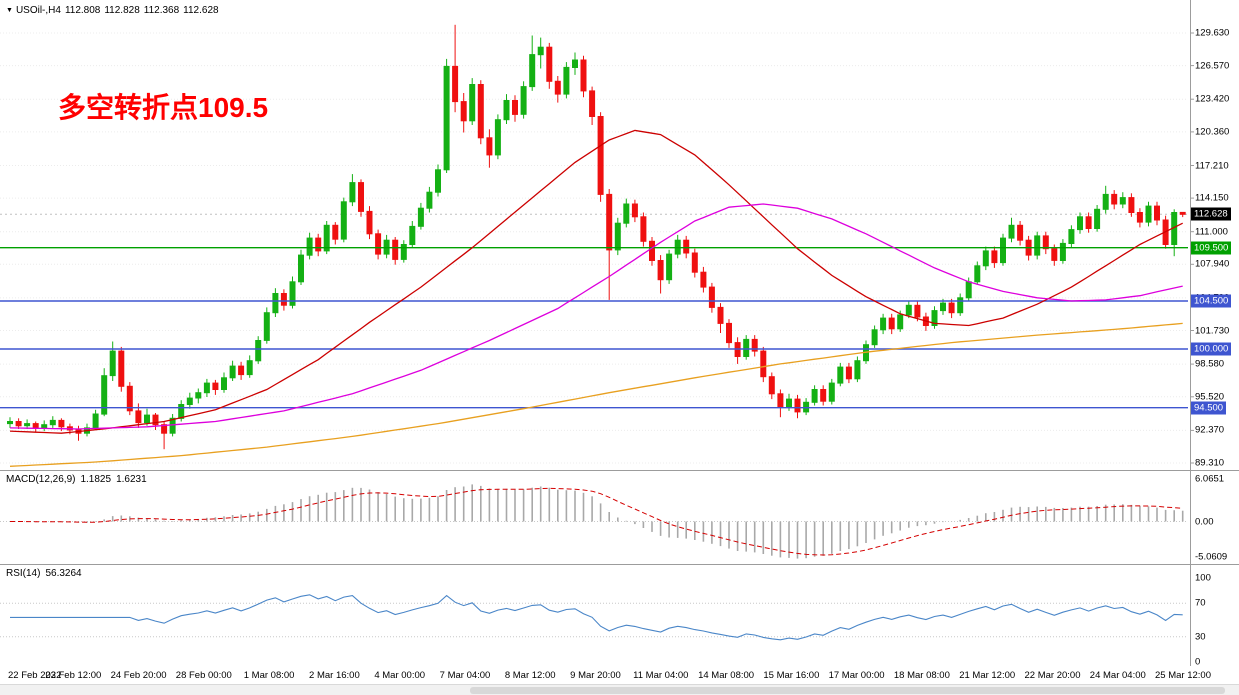 This screenshot has height=695, width=1239. What do you see at coordinates (269, 675) in the screenshot?
I see `time-label: 1 Mar 08:00` at bounding box center [269, 675].